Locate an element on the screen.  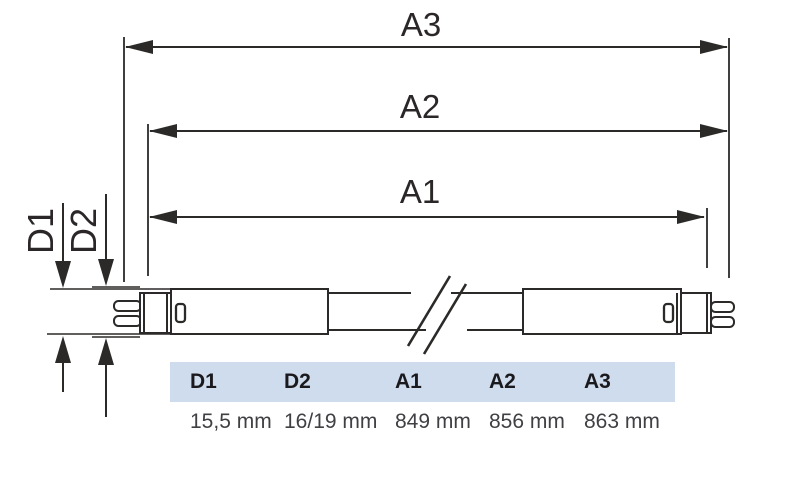
a1-arrowhead-left is located at coordinates (163, 217).